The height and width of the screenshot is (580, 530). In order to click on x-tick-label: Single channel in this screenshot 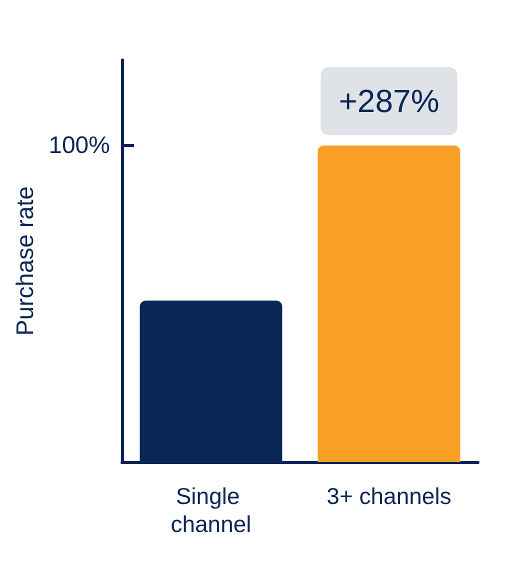, I will do `click(211, 510)`.